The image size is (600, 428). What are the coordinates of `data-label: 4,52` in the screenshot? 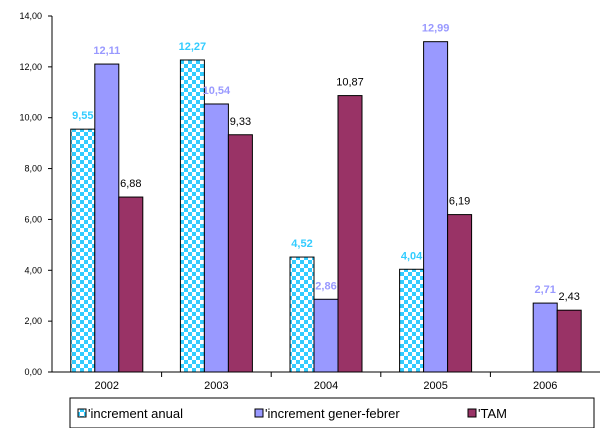 It's located at (301, 244).